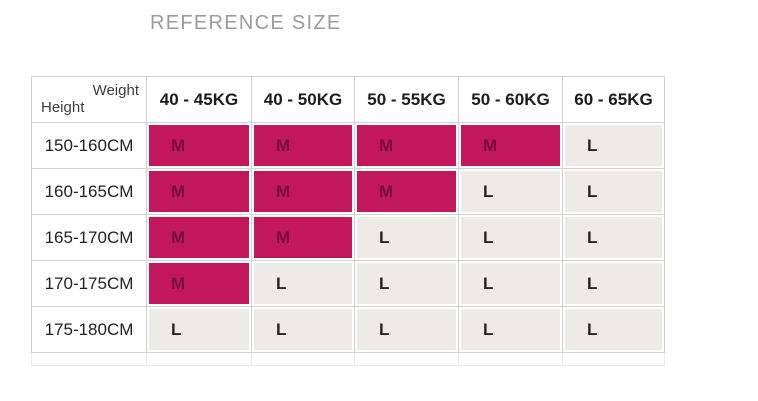  I want to click on page-title: REFERENCE SIZE, so click(246, 23).